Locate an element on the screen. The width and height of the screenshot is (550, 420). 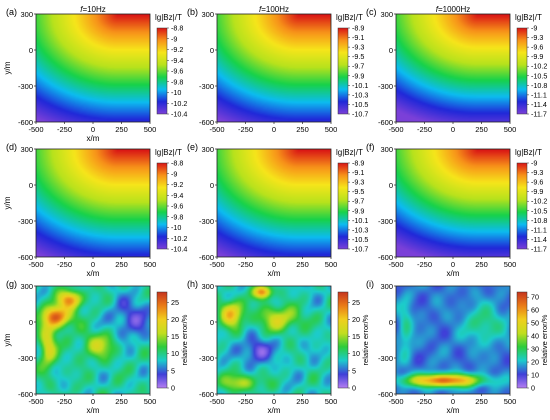
colorbar-tick-label: 30 is located at coordinates (535, 349).